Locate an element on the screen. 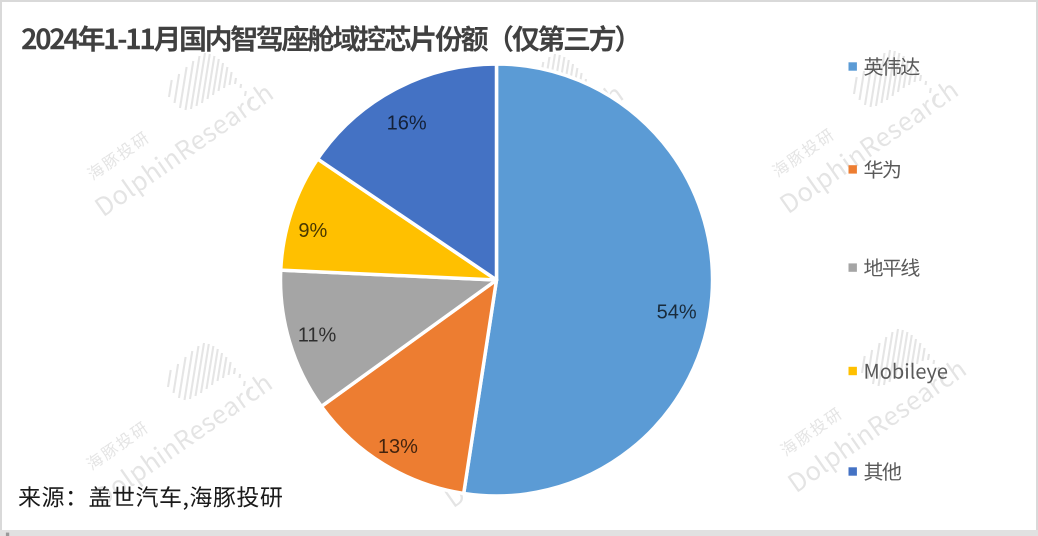  svg-text: 54% is located at coordinates (677, 313).